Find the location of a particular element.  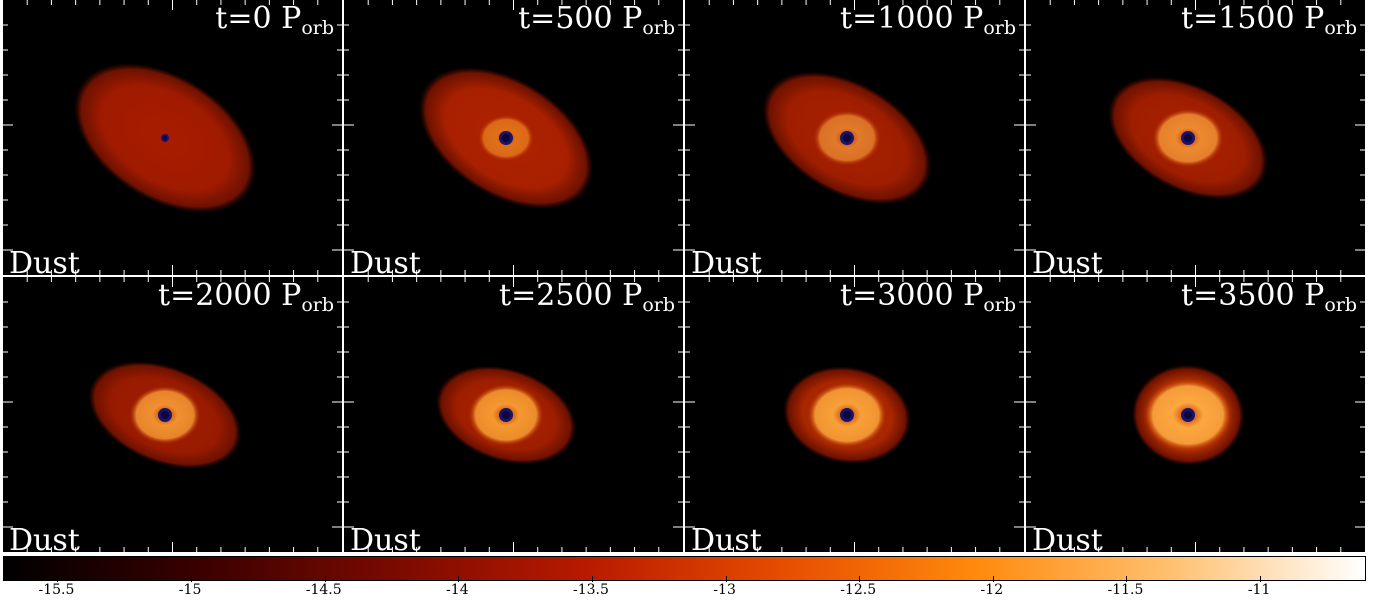

time-label: t=2500 Porb is located at coordinates (587, 298).